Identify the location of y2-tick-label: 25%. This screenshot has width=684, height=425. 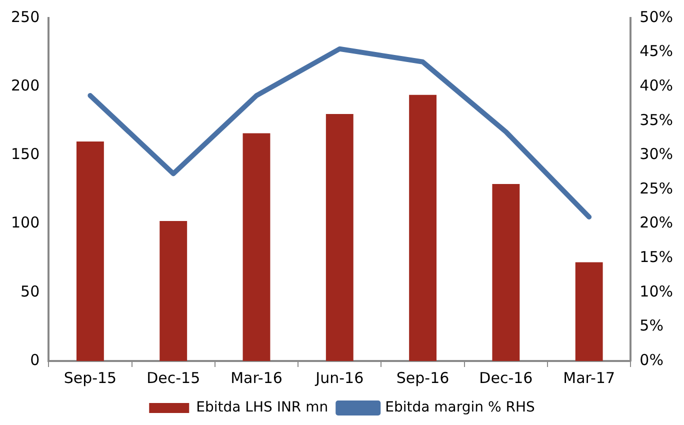
(657, 188).